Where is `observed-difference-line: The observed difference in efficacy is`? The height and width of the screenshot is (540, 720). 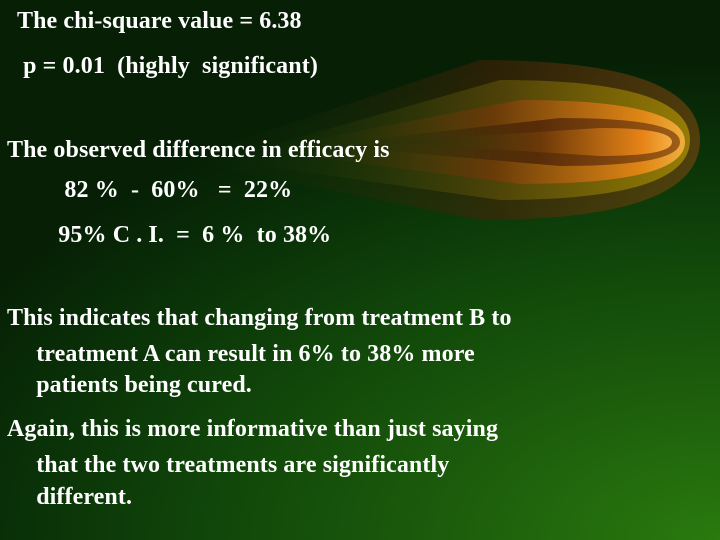
observed-difference-line: The observed difference in efficacy is is located at coordinates (198, 150).